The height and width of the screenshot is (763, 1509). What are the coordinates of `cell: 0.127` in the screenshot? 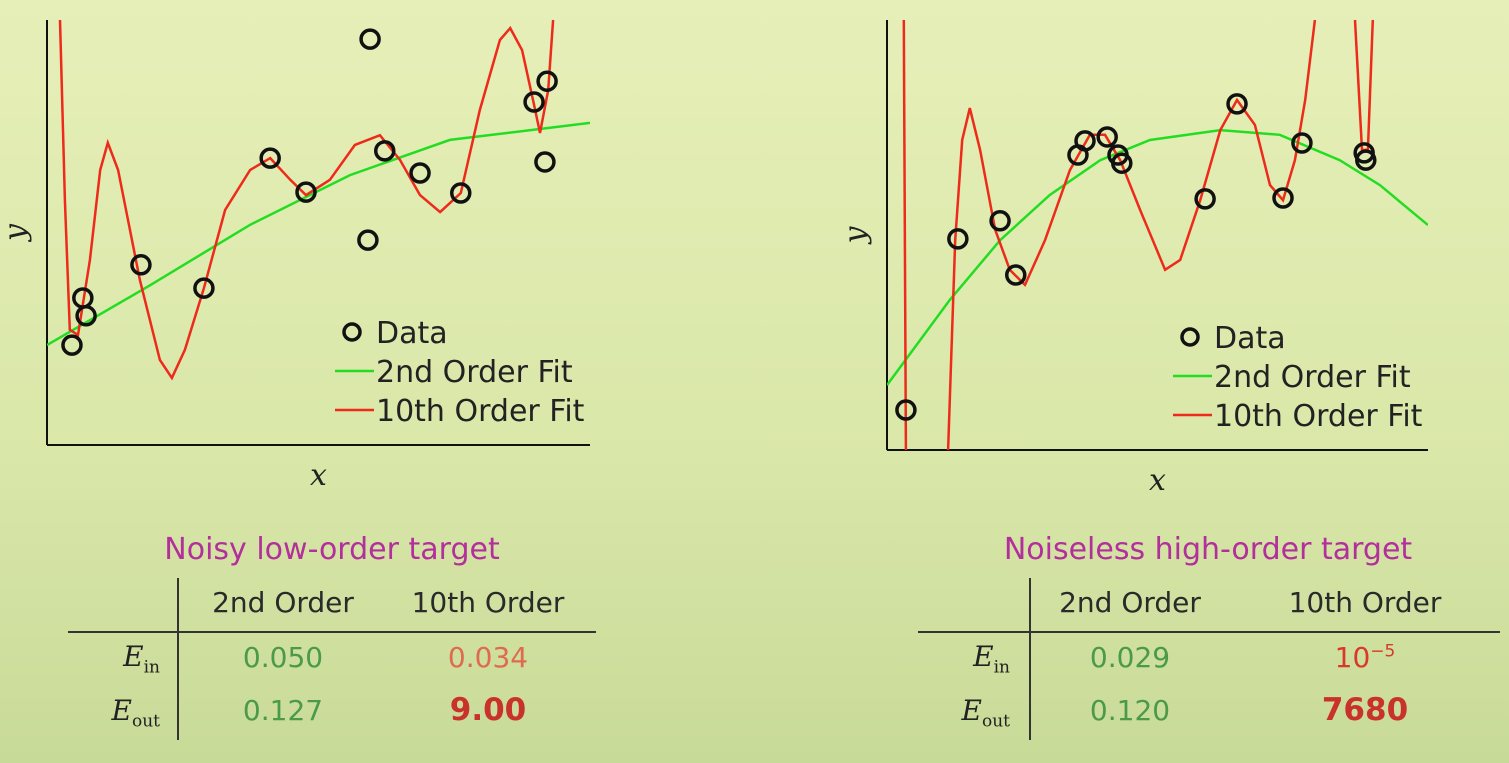 It's located at (283, 710).